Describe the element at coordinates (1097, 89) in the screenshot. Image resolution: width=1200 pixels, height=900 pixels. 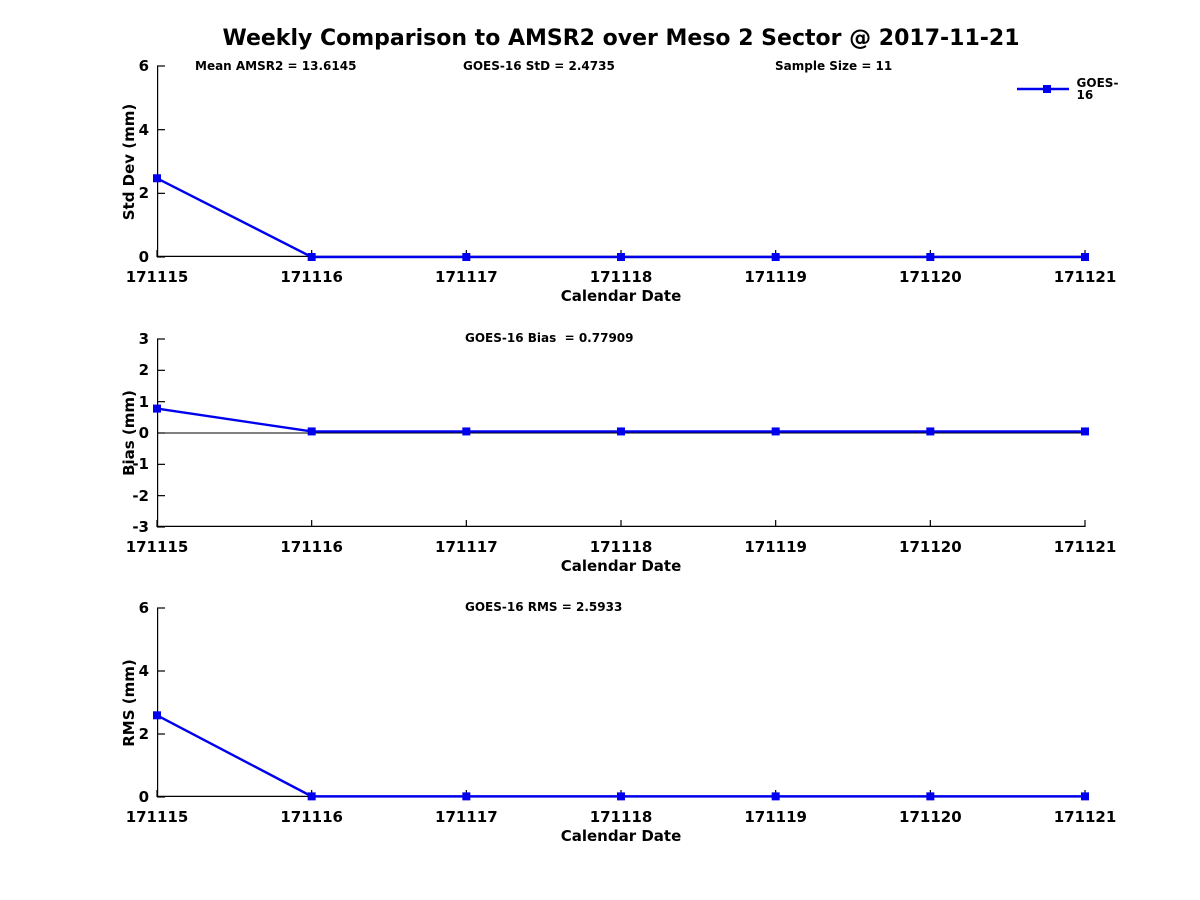
I see `legend-label: GOES-16` at that location.